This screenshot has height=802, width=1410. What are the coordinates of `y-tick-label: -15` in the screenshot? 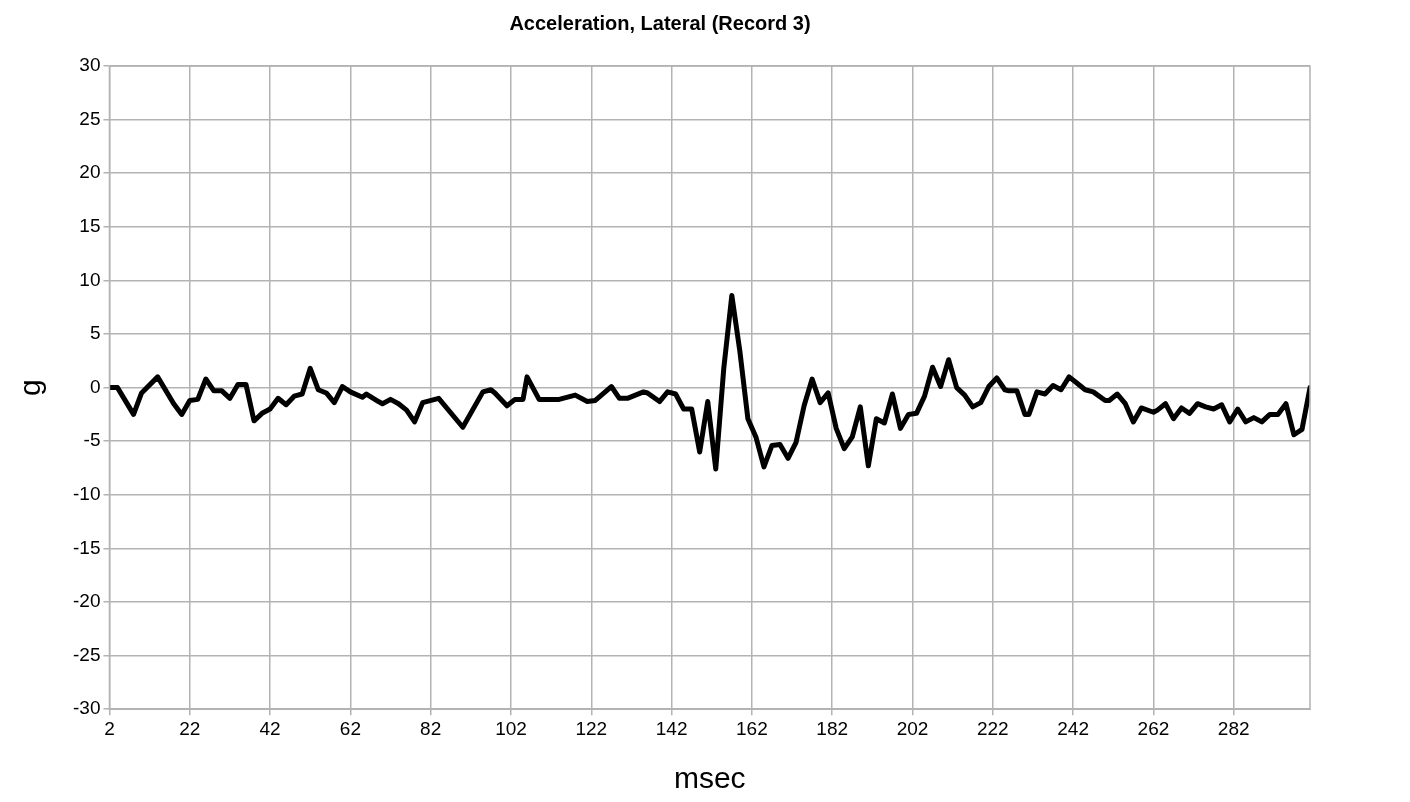 It's located at (86, 547).